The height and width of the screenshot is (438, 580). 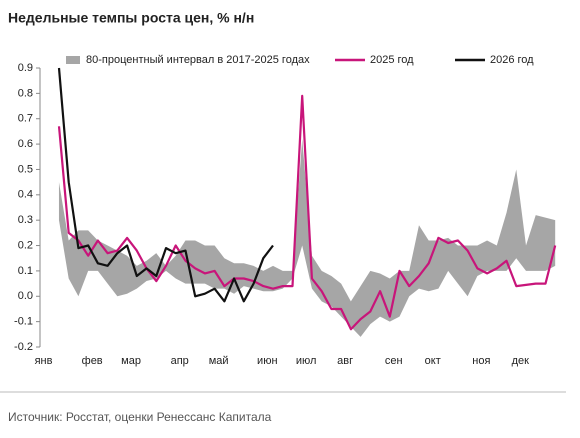 What do you see at coordinates (481, 361) in the screenshot?
I see `x-tick-label: ноя` at bounding box center [481, 361].